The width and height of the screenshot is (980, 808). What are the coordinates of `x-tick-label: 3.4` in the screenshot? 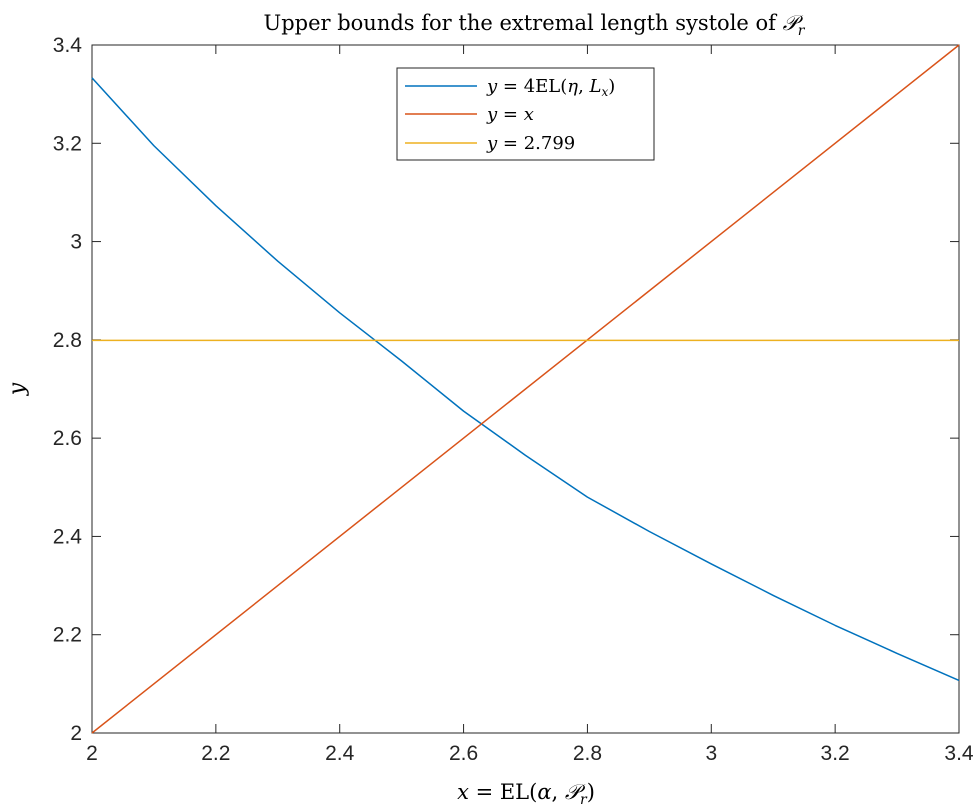 It's located at (959, 753).